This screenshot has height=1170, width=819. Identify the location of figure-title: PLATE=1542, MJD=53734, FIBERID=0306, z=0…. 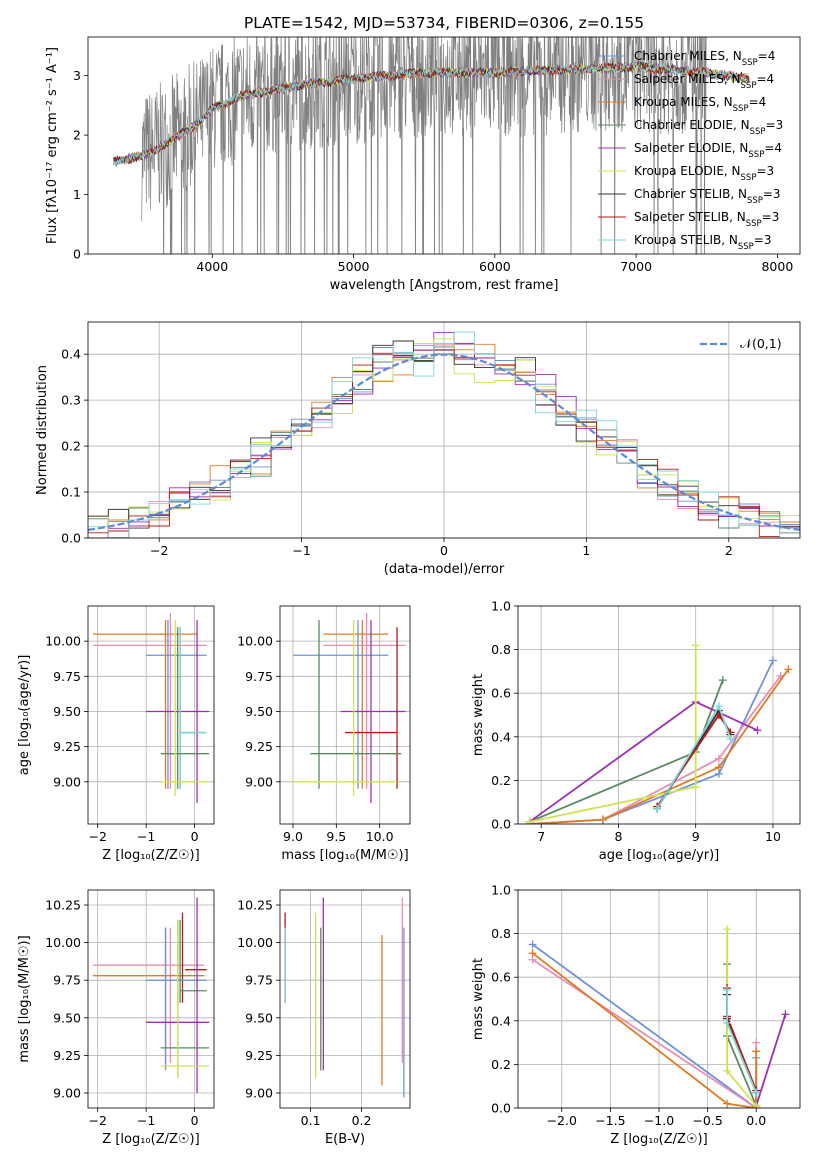
(444, 23).